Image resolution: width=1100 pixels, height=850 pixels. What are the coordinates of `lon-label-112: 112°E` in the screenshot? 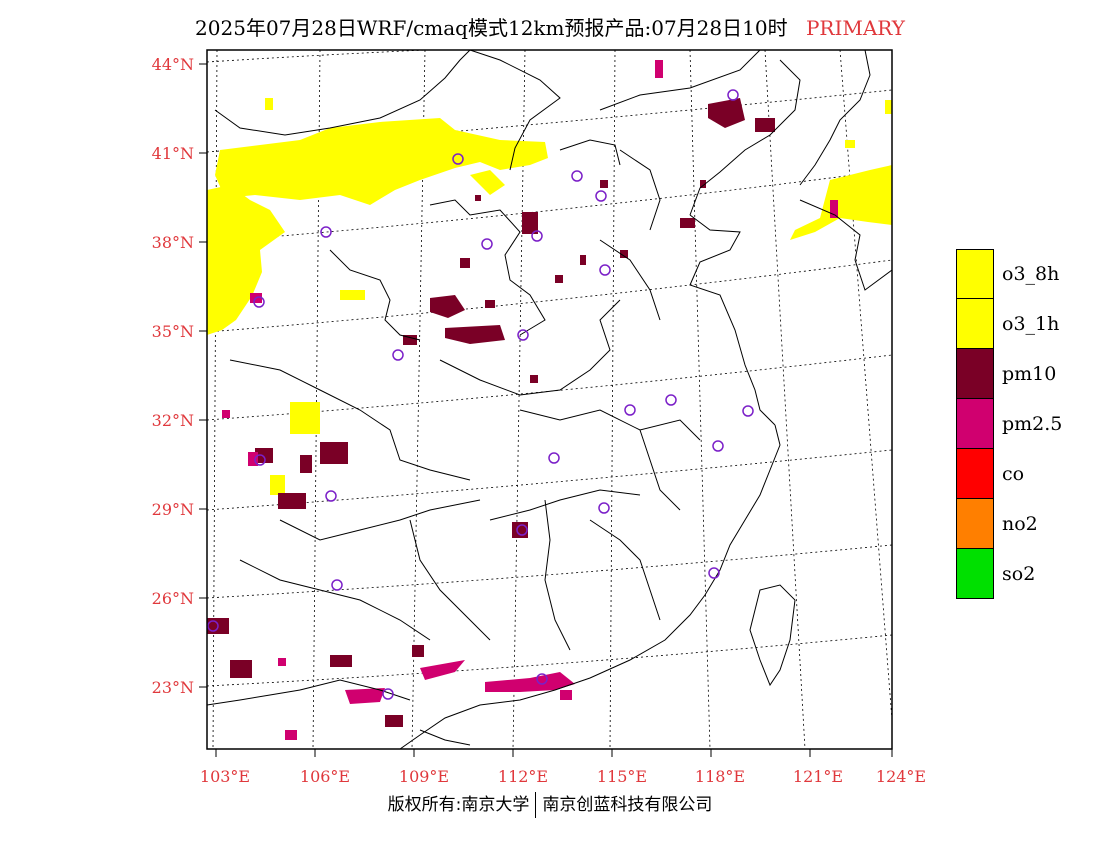 It's located at (523, 776).